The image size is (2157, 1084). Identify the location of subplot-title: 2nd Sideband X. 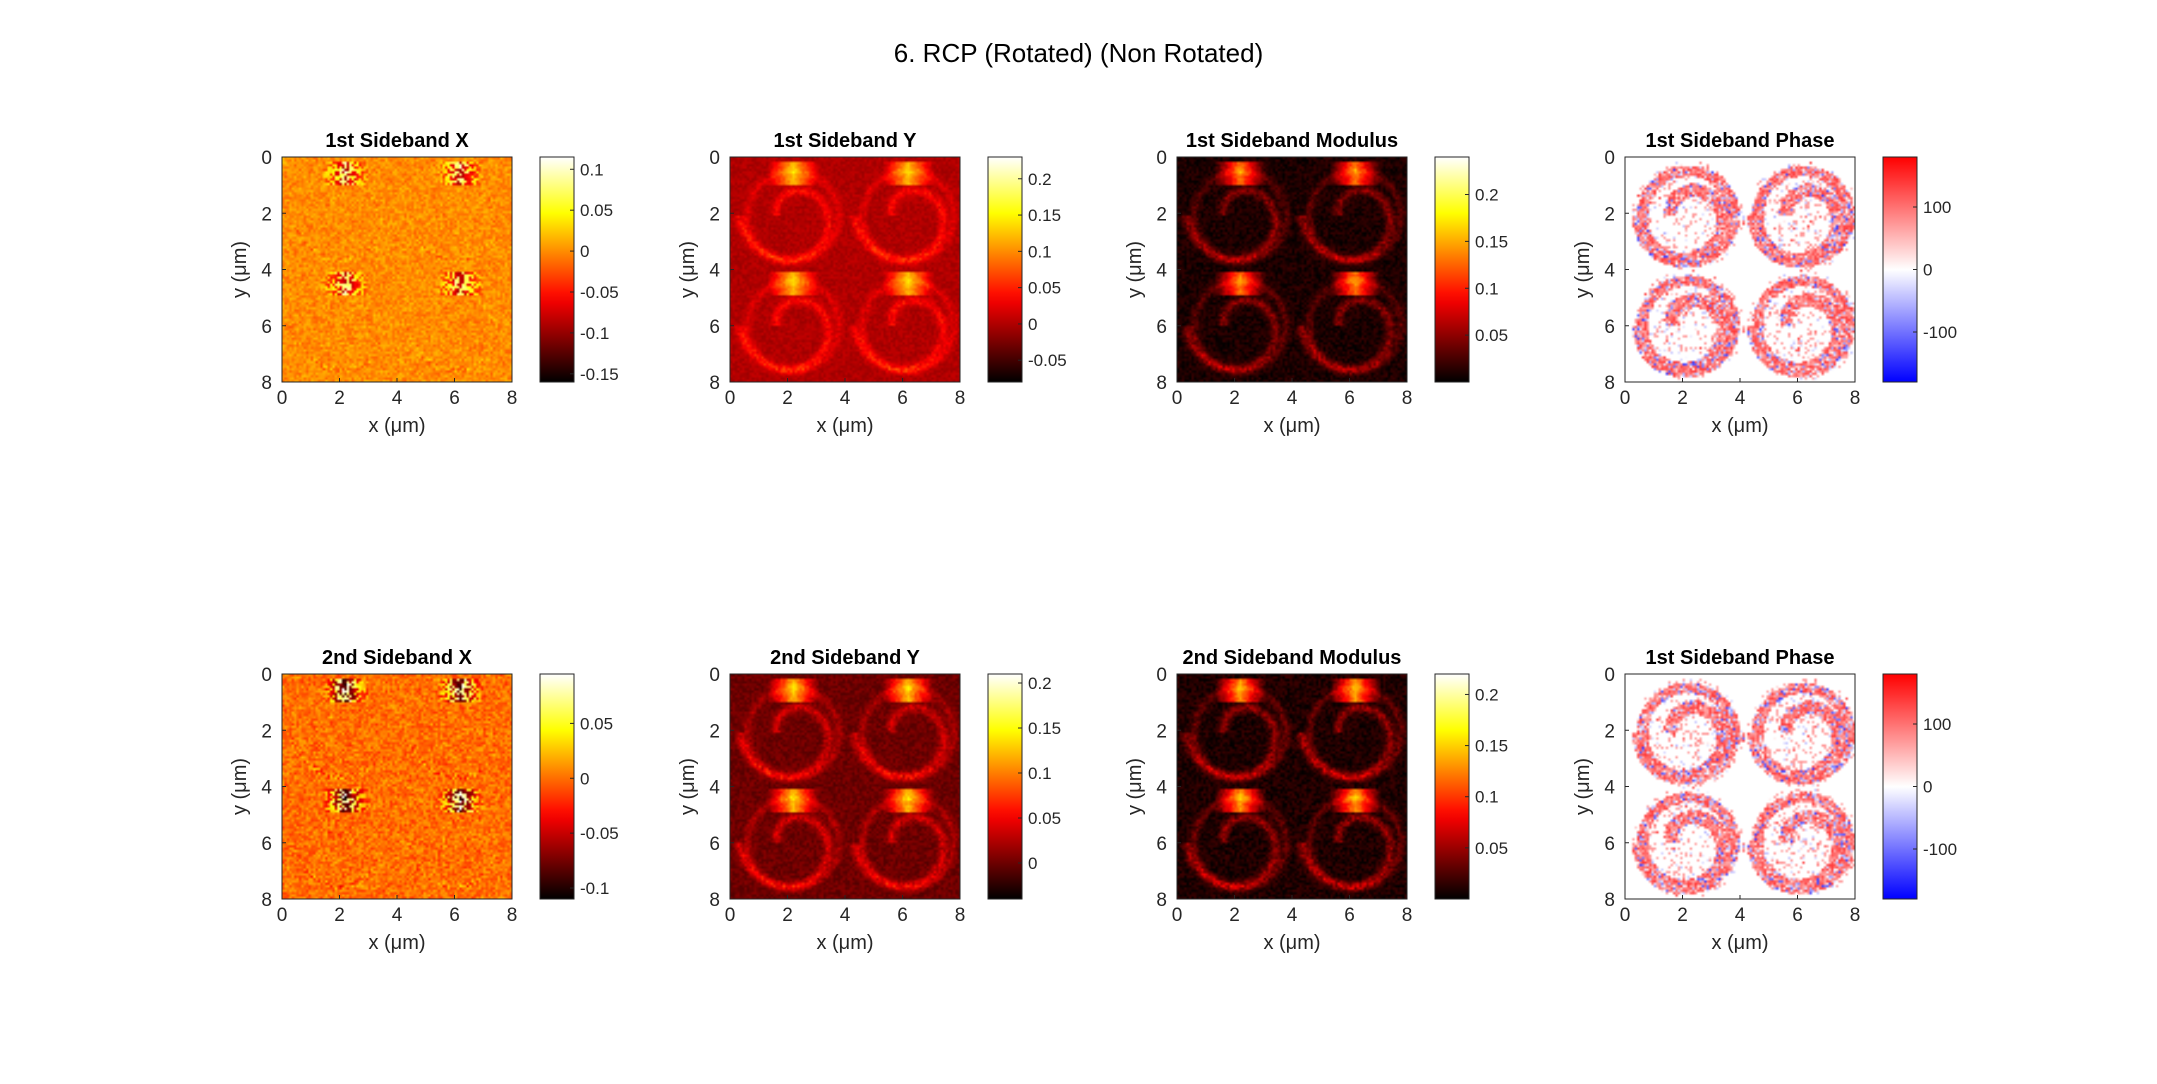
(397, 658).